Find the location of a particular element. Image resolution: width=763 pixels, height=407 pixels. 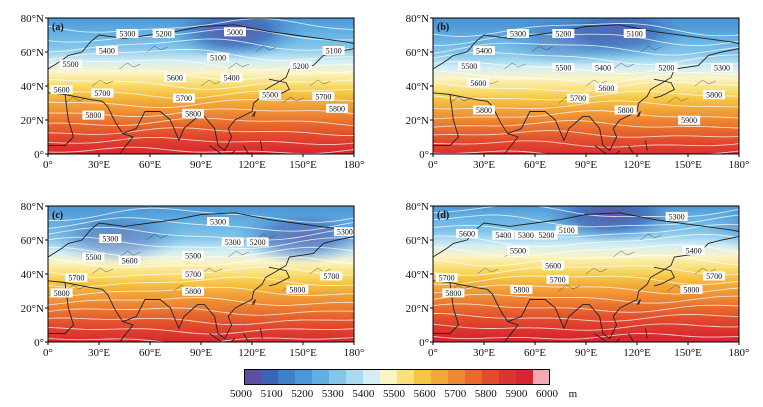

colorbar-tick-label: 6000 is located at coordinates (547, 394).